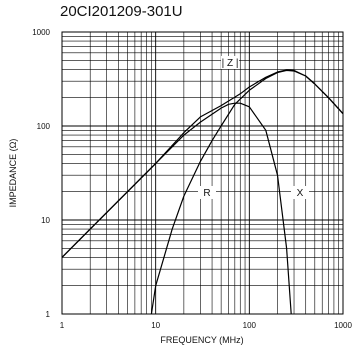 The width and height of the screenshot is (354, 348). I want to click on y-tick-label: 10, so click(45, 220).